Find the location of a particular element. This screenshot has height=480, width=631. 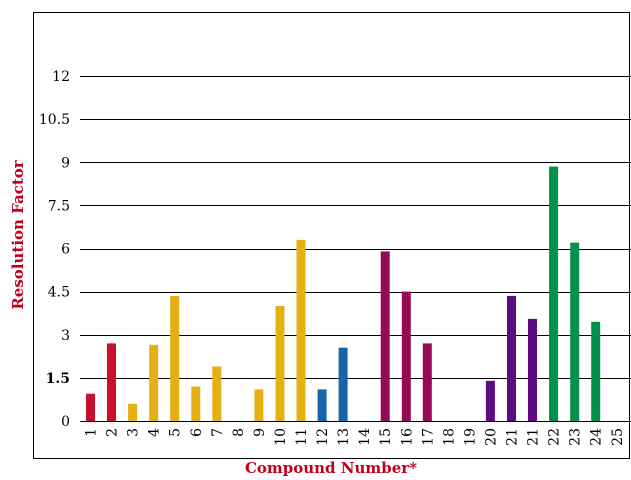

x-tick-label: 7 is located at coordinates (218, 432).